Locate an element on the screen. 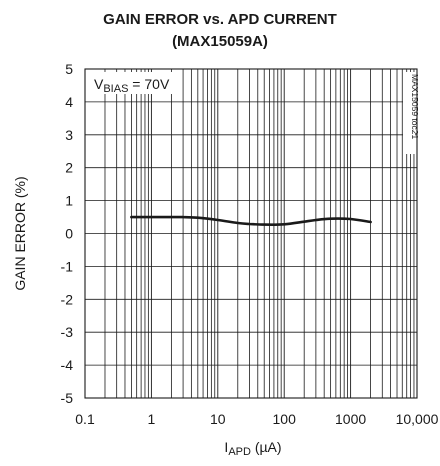 The height and width of the screenshot is (466, 440). x-tick-label: 0.1 is located at coordinates (85, 419).